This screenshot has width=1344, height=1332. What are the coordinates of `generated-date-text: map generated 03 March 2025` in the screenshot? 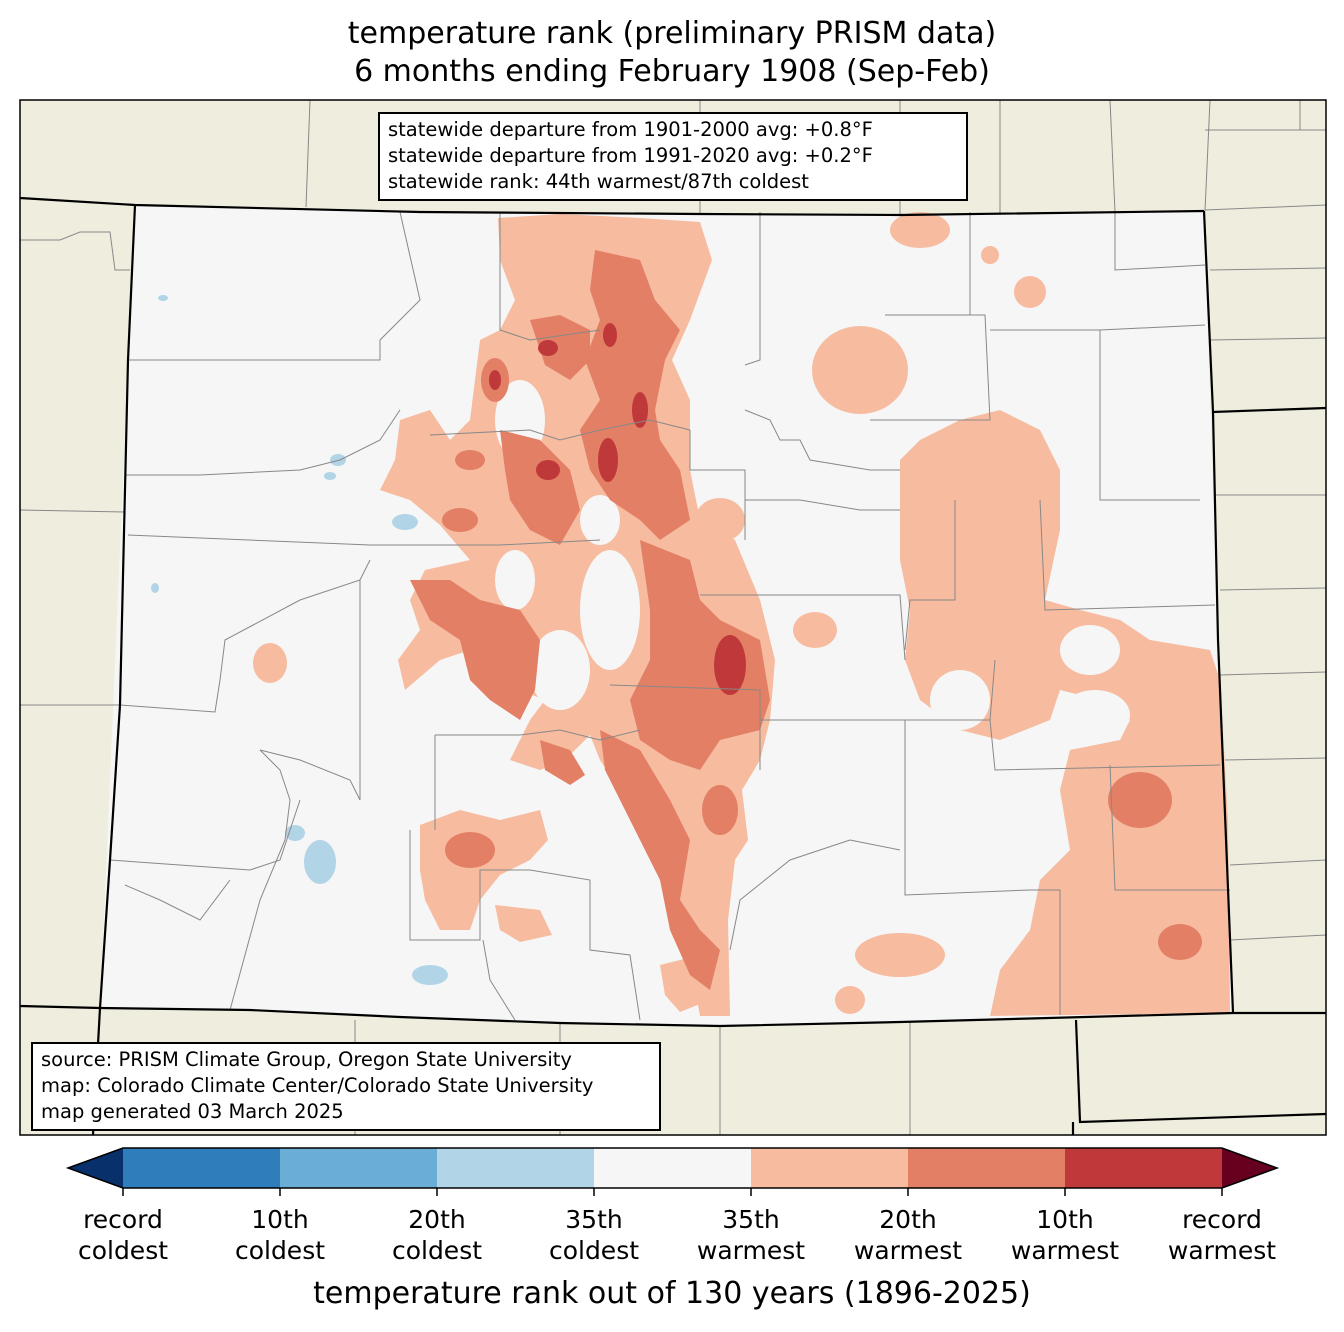 It's located at (192, 1111).